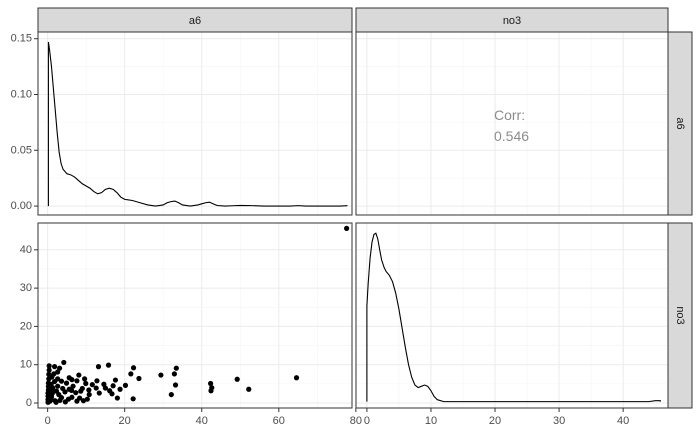 Image resolution: width=700 pixels, height=432 pixels. What do you see at coordinates (367, 421) in the screenshot?
I see `no3-density-x-tick-label: 0` at bounding box center [367, 421].